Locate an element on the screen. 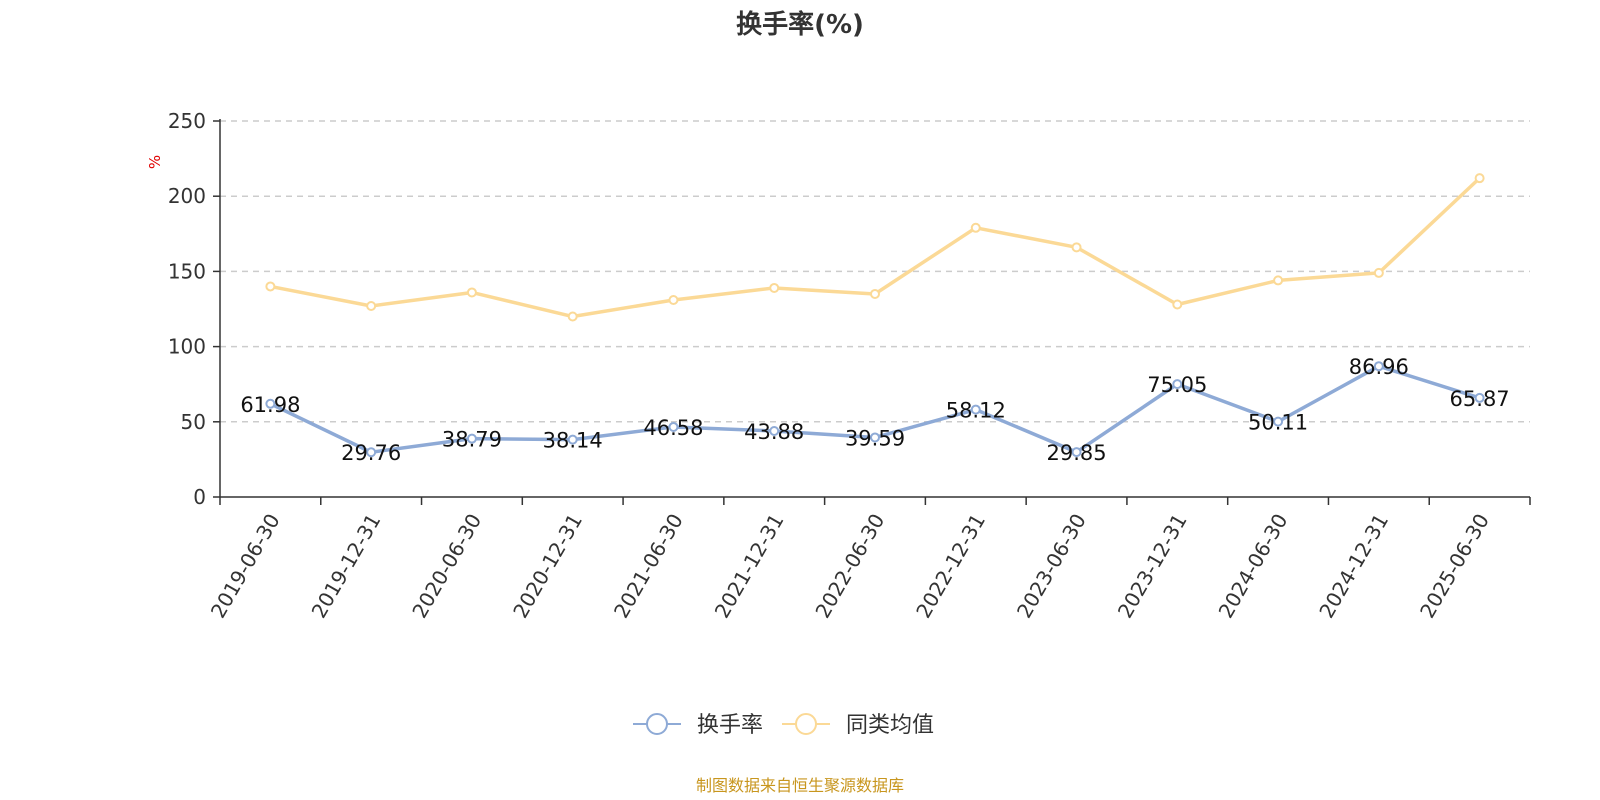  x-tick-label: 2020-12-31 is located at coordinates (547, 566).